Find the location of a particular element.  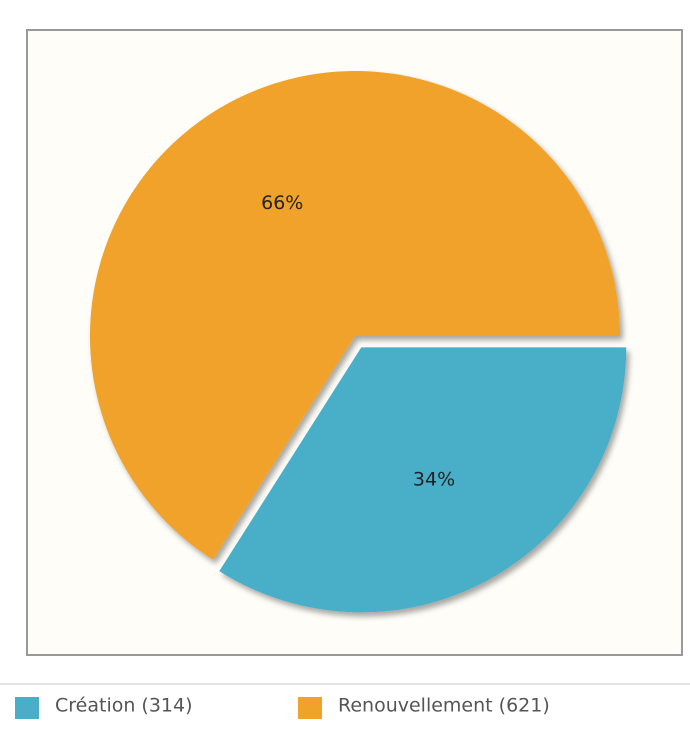

slice-label: 66% is located at coordinates (282, 203).